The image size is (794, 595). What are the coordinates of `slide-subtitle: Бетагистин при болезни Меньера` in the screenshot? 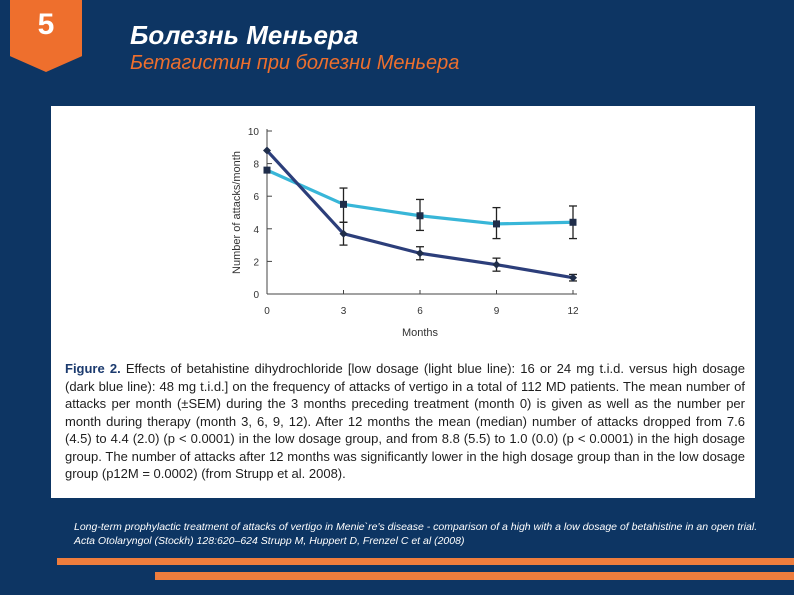 It's located at (295, 63).